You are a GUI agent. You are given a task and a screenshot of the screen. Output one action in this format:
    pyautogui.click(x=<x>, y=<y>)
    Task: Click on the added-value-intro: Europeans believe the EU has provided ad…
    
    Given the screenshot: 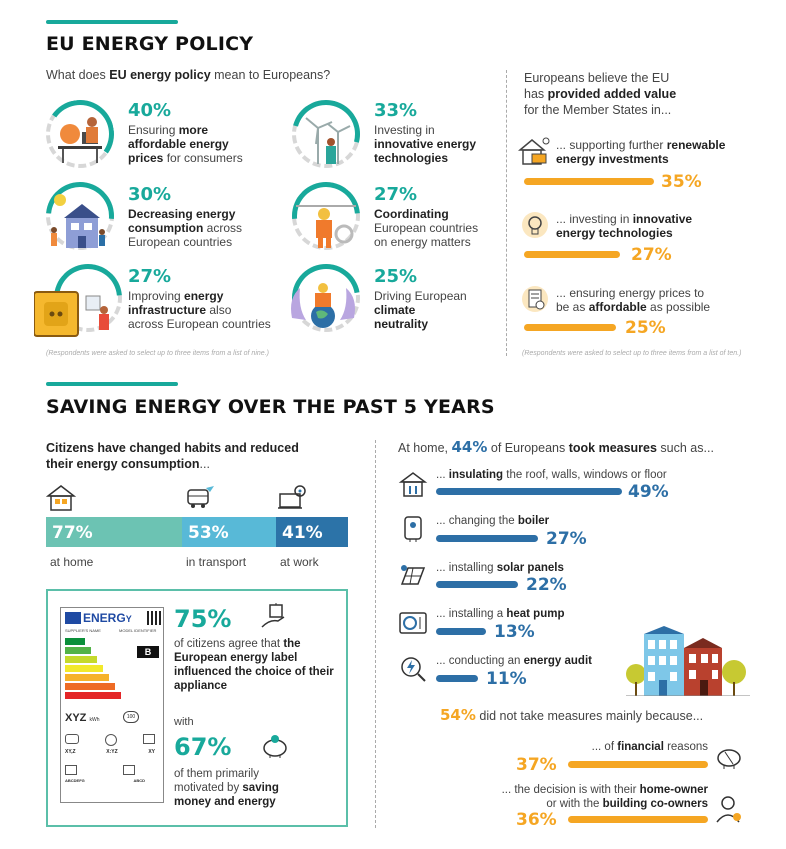 What is the action you would take?
    pyautogui.click(x=600, y=94)
    